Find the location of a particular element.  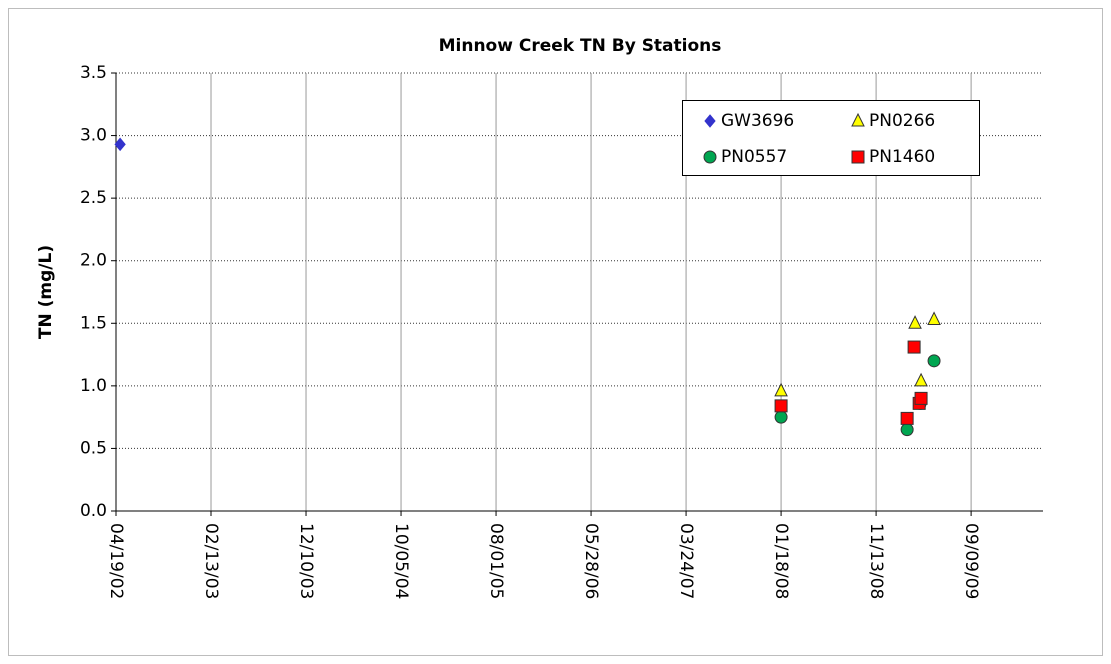

legend-label: PN0266 is located at coordinates (902, 121).